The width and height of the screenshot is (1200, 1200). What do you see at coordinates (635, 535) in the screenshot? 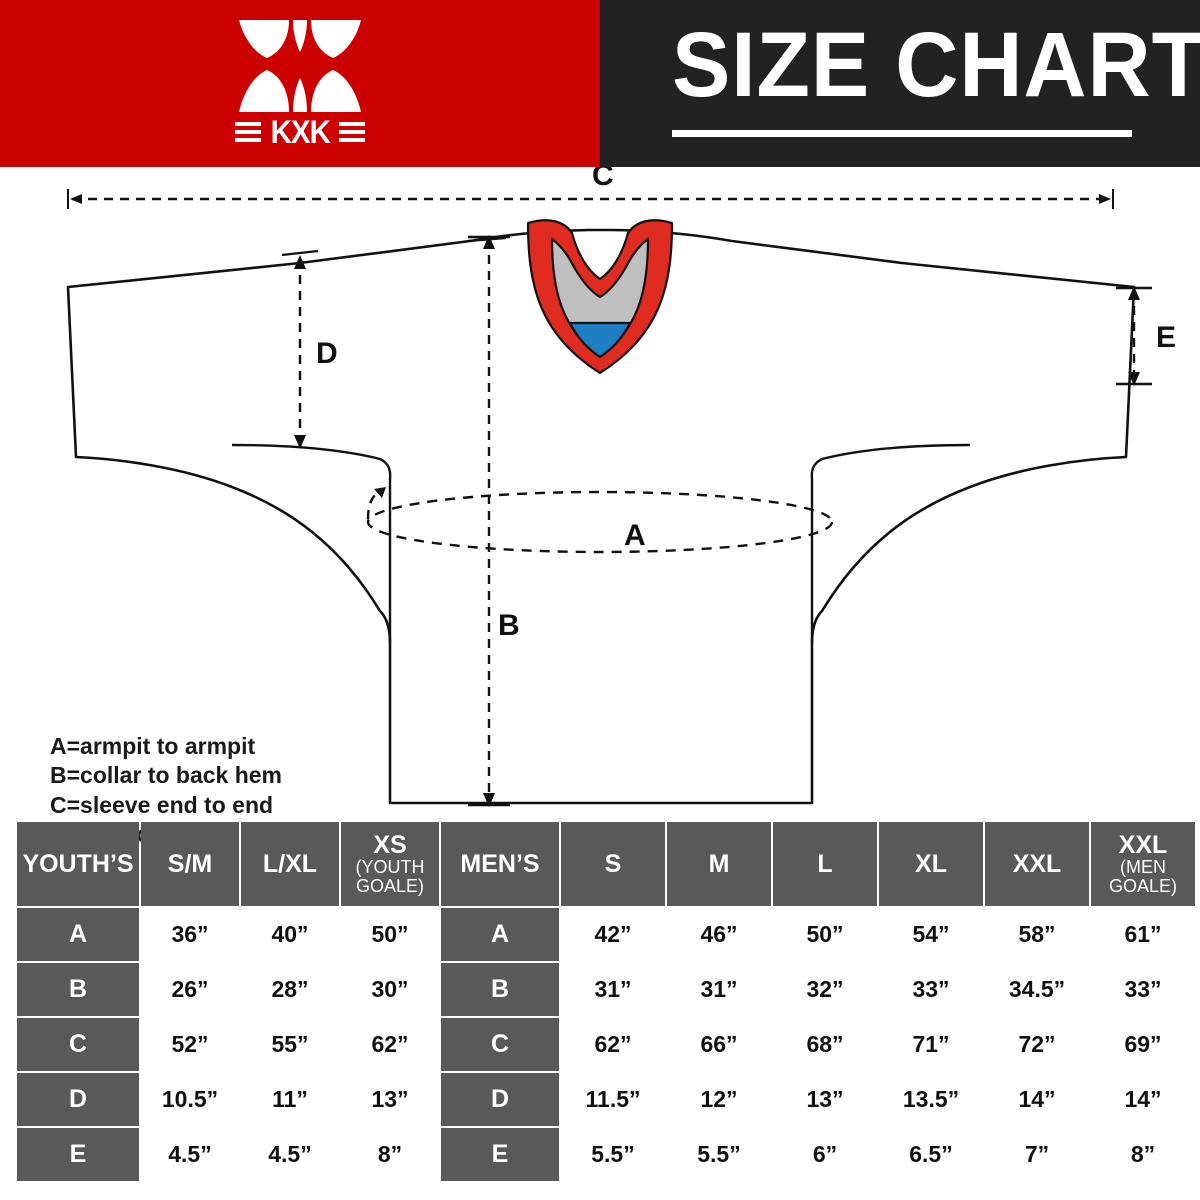
I see `dimension-a-label: A` at bounding box center [635, 535].